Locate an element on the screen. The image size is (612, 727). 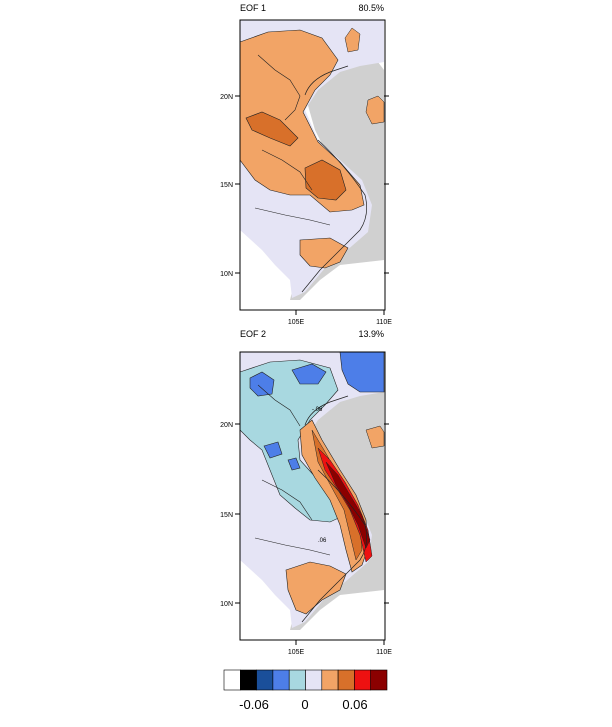
panel-eof1-lon-110e: 110E is located at coordinates (384, 322).